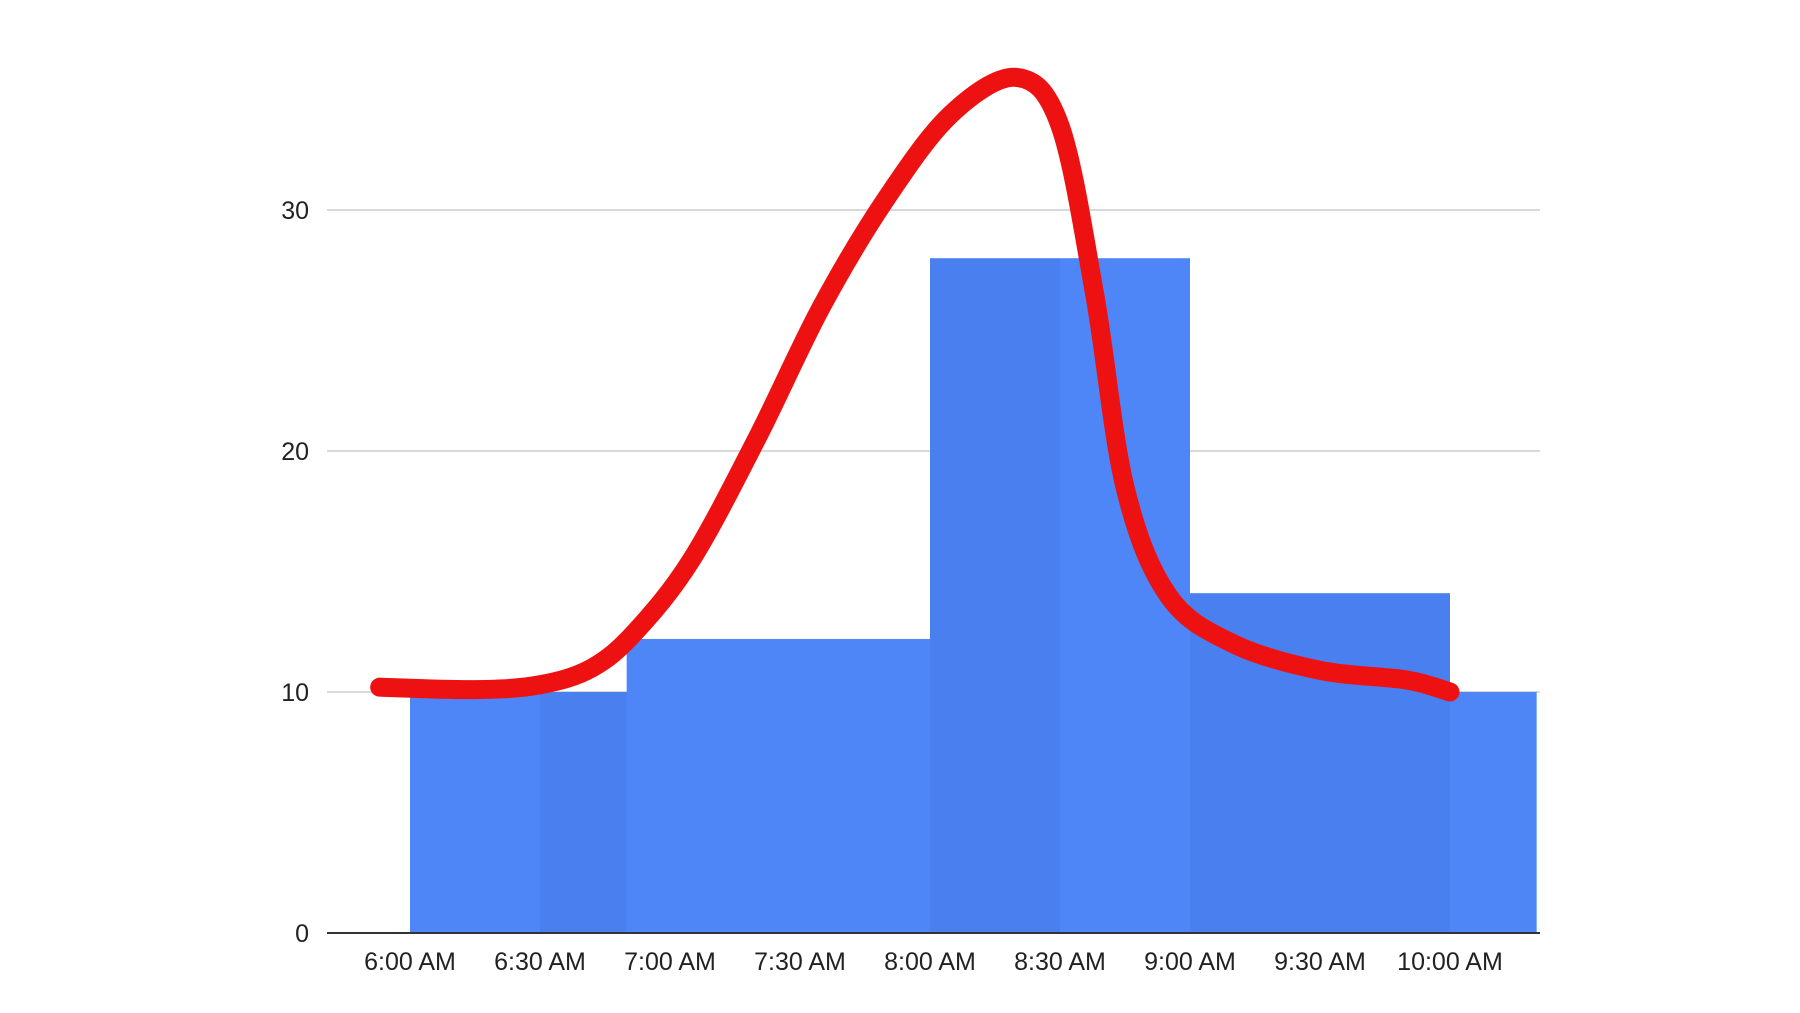 Image resolution: width=1800 pixels, height=1013 pixels. What do you see at coordinates (1060, 962) in the screenshot?
I see `x-tick-label-5: 8:30 AM` at bounding box center [1060, 962].